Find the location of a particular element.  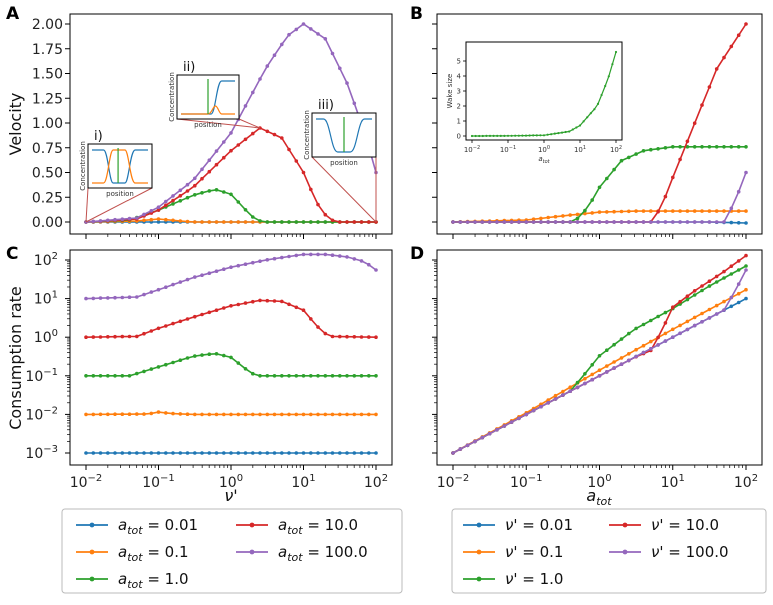

inset-ii-label: ii) is located at coordinates (189, 67).